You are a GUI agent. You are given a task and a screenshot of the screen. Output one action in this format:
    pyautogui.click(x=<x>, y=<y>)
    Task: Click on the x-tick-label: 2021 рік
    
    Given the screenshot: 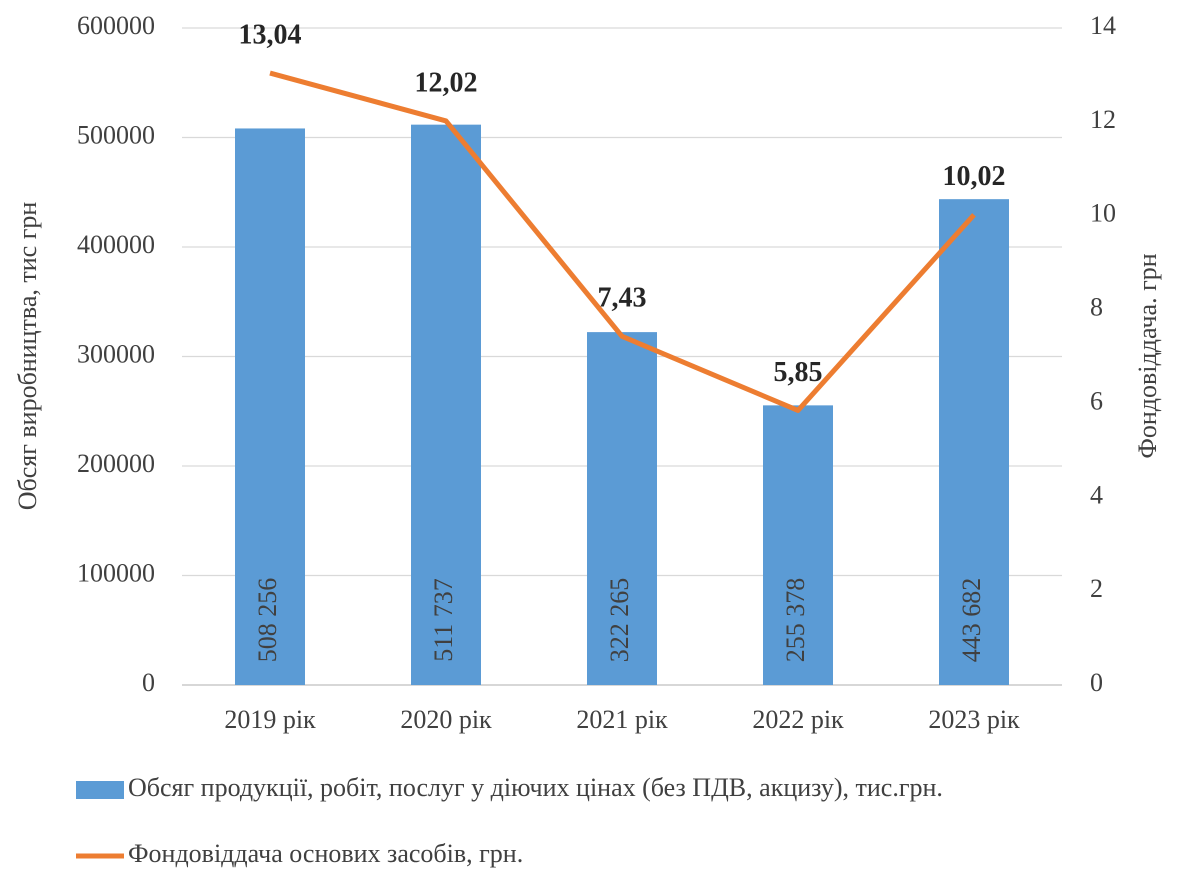 What is the action you would take?
    pyautogui.click(x=622, y=719)
    